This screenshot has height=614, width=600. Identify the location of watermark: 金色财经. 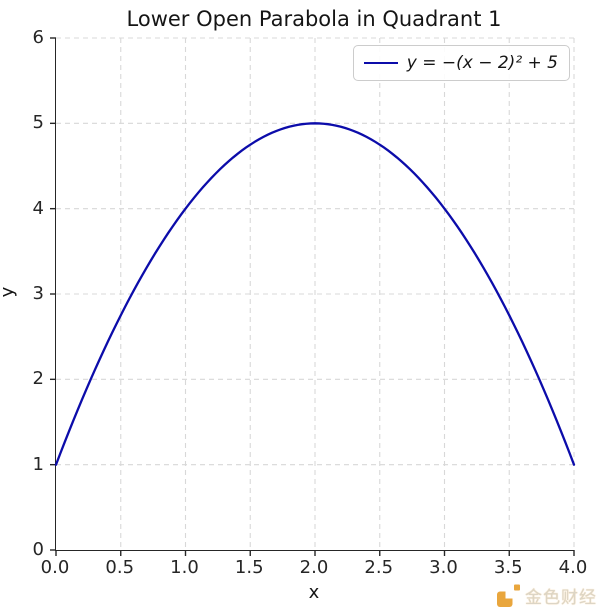
(546, 595).